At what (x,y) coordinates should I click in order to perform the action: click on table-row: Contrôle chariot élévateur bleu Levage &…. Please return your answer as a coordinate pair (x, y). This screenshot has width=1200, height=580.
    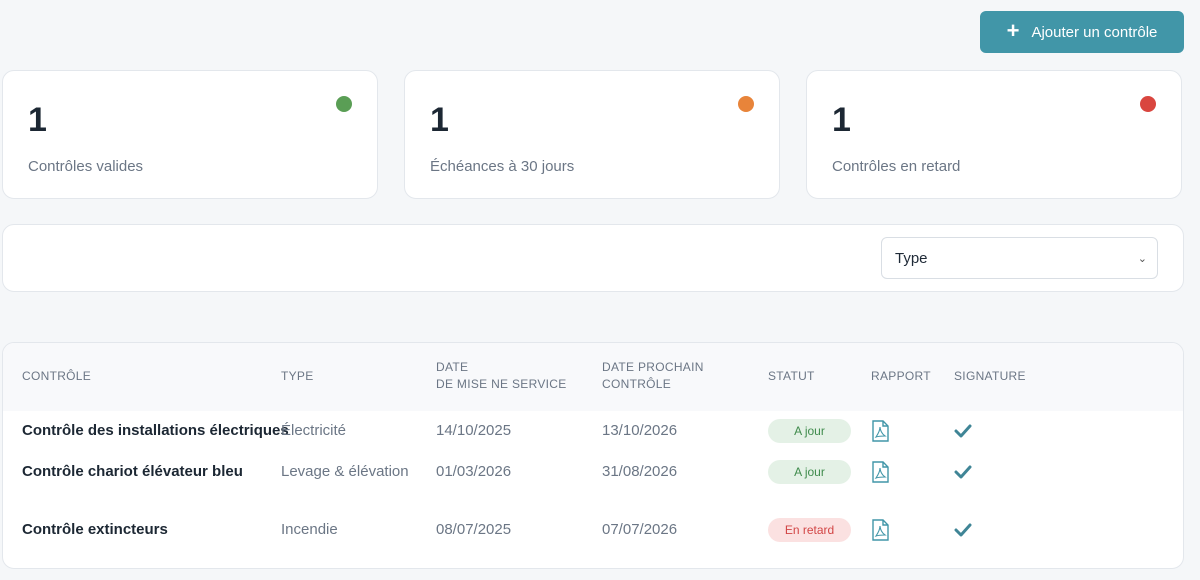
    Looking at the image, I should click on (593, 472).